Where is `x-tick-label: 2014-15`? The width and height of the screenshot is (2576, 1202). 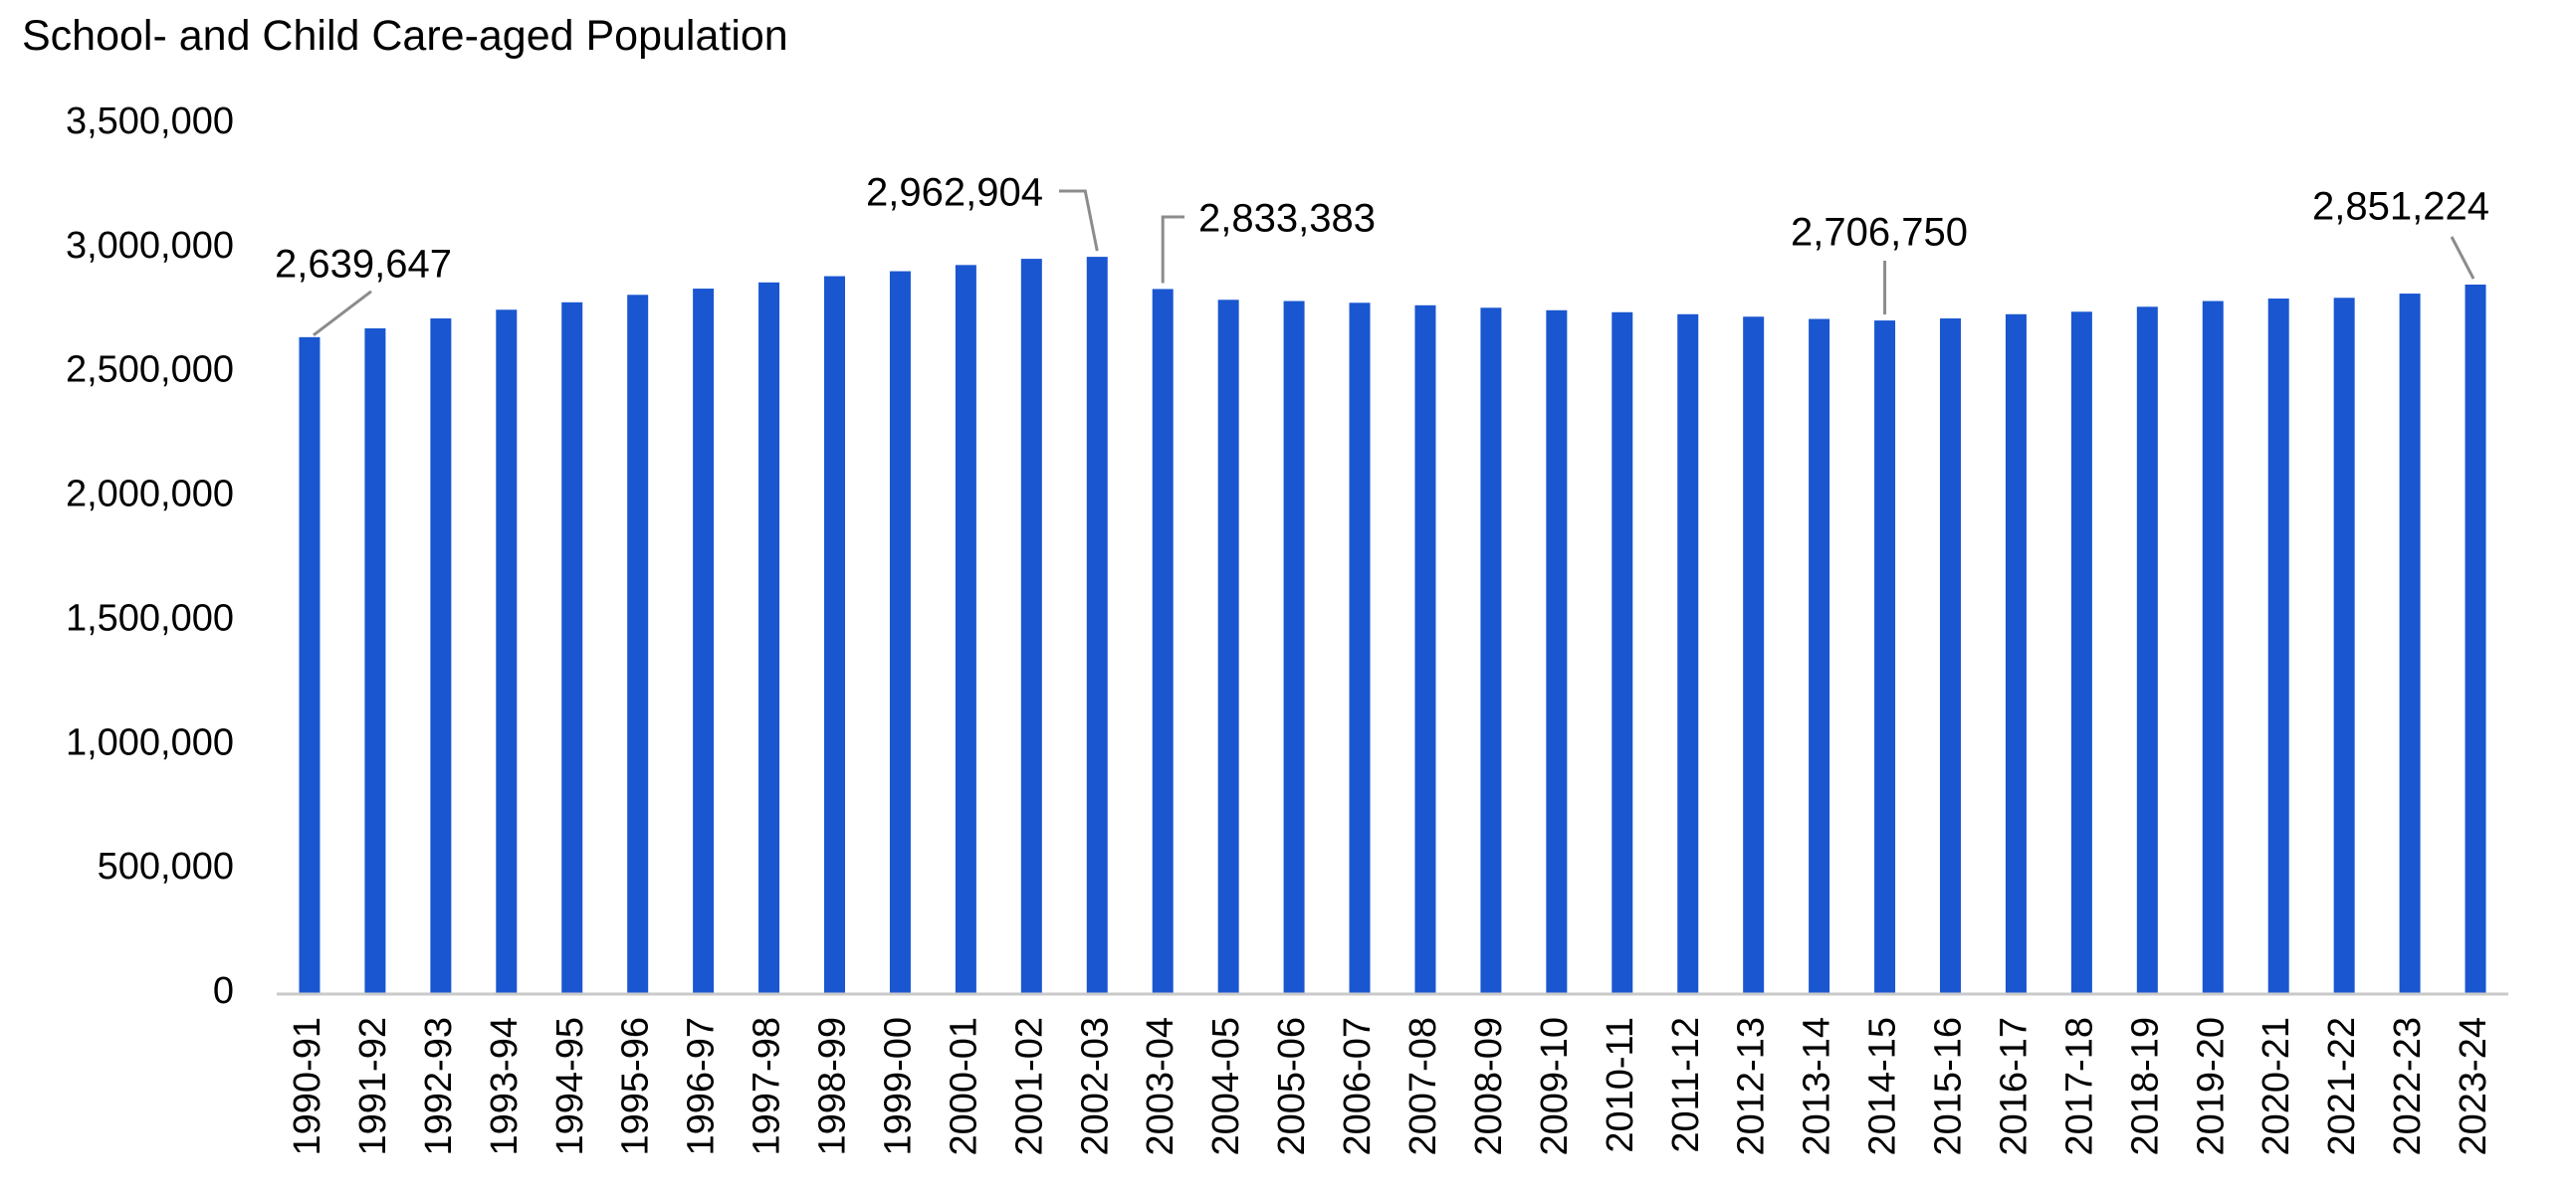 x-tick-label: 2014-15 is located at coordinates (1883, 1086).